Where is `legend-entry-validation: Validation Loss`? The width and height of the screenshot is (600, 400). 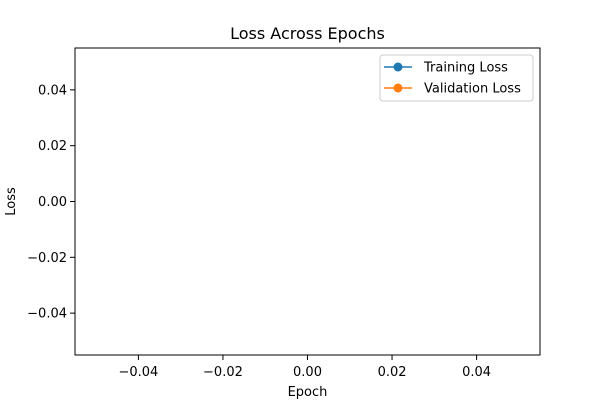 legend-entry-validation: Validation Loss is located at coordinates (452, 89).